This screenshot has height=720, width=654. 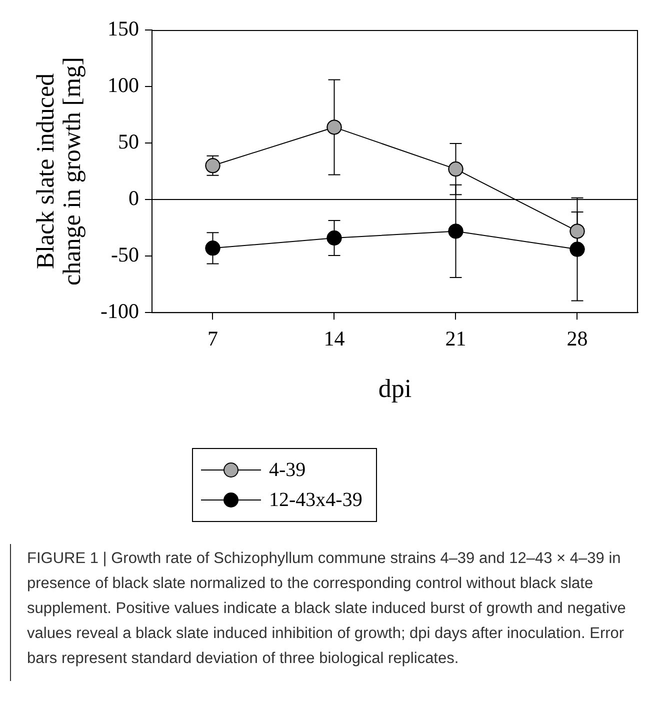 I want to click on y-tick-label: 0, so click(x=133, y=198).